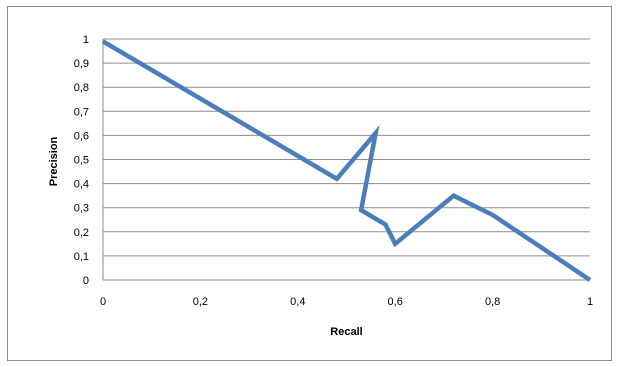  I want to click on y-tick-label: 1, so click(86, 40).